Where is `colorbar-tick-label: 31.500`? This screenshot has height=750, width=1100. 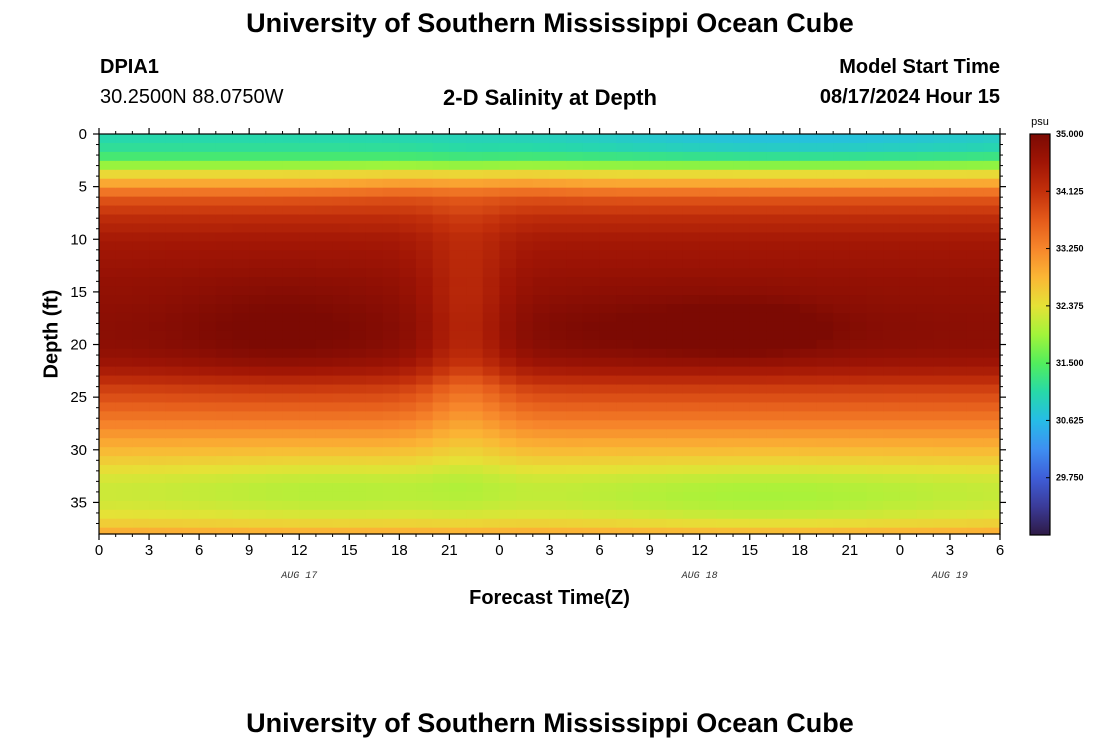
colorbar-tick-label: 31.500 is located at coordinates (1070, 363).